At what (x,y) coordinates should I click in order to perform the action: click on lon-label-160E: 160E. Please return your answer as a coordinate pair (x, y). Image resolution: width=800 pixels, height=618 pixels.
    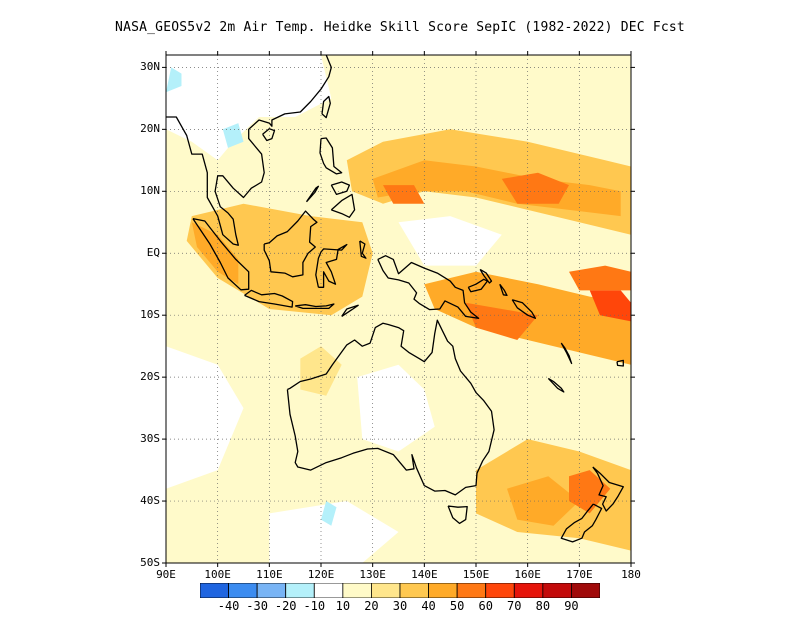
    Looking at the image, I should click on (527, 574).